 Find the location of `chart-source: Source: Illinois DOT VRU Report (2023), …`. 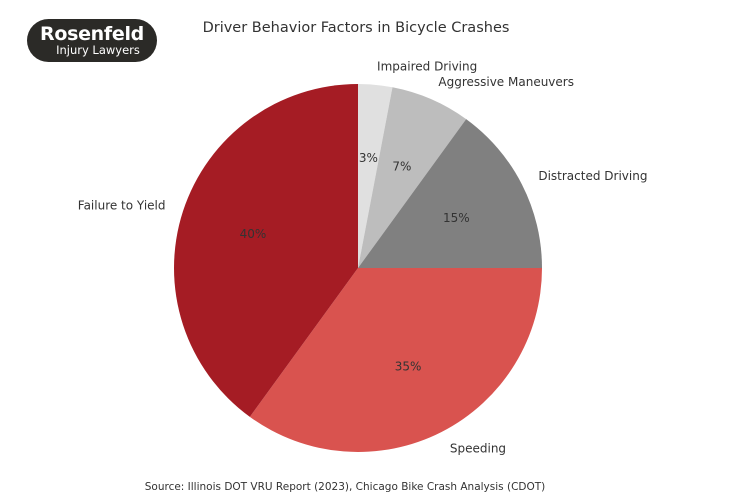

chart-source: Source: Illinois DOT VRU Report (2023), … is located at coordinates (345, 487).